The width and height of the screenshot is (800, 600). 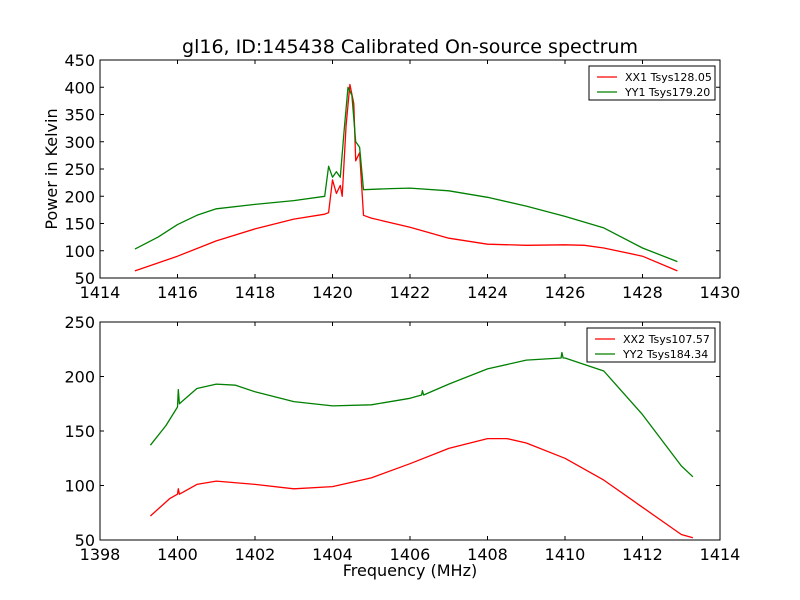 I want to click on x-tick-label: 1428, so click(x=642, y=292).